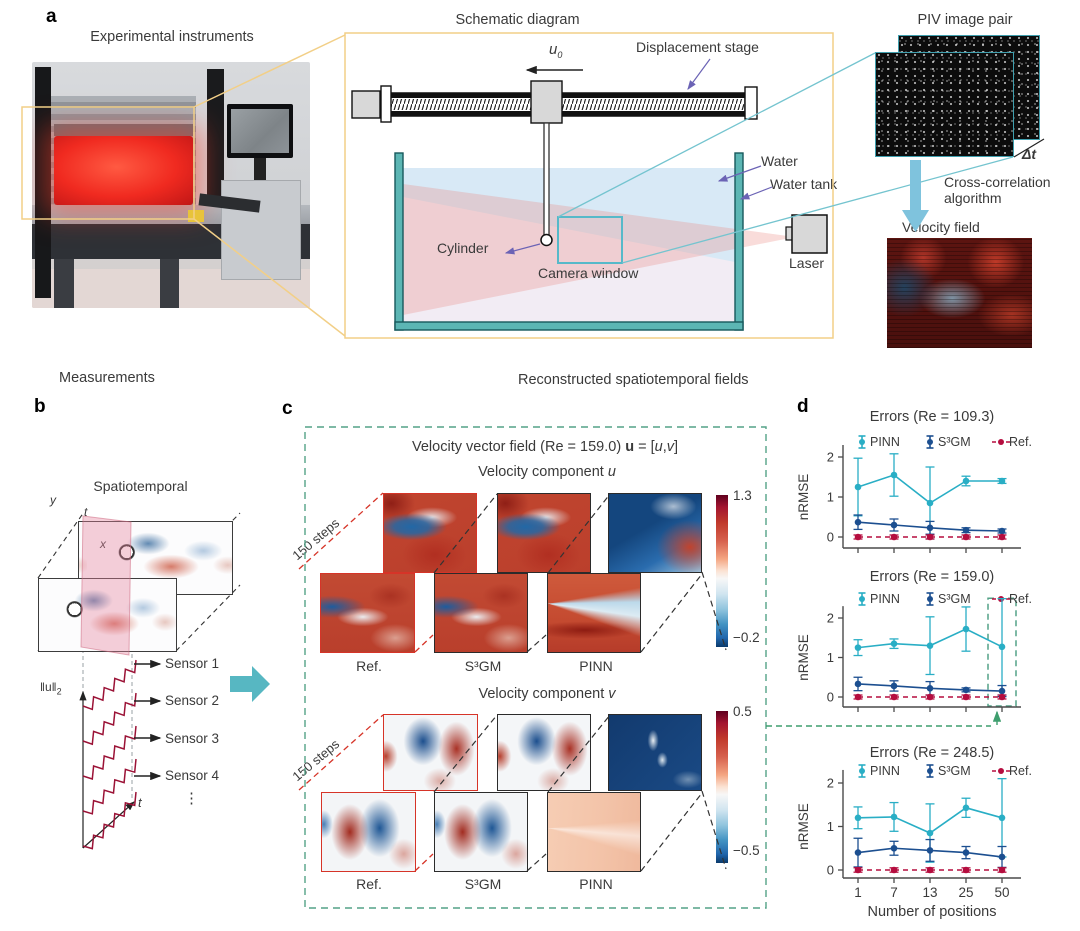 This screenshot has height=931, width=1080. What do you see at coordinates (803, 406) in the screenshot?
I see `panel-label-d: d` at bounding box center [803, 406].